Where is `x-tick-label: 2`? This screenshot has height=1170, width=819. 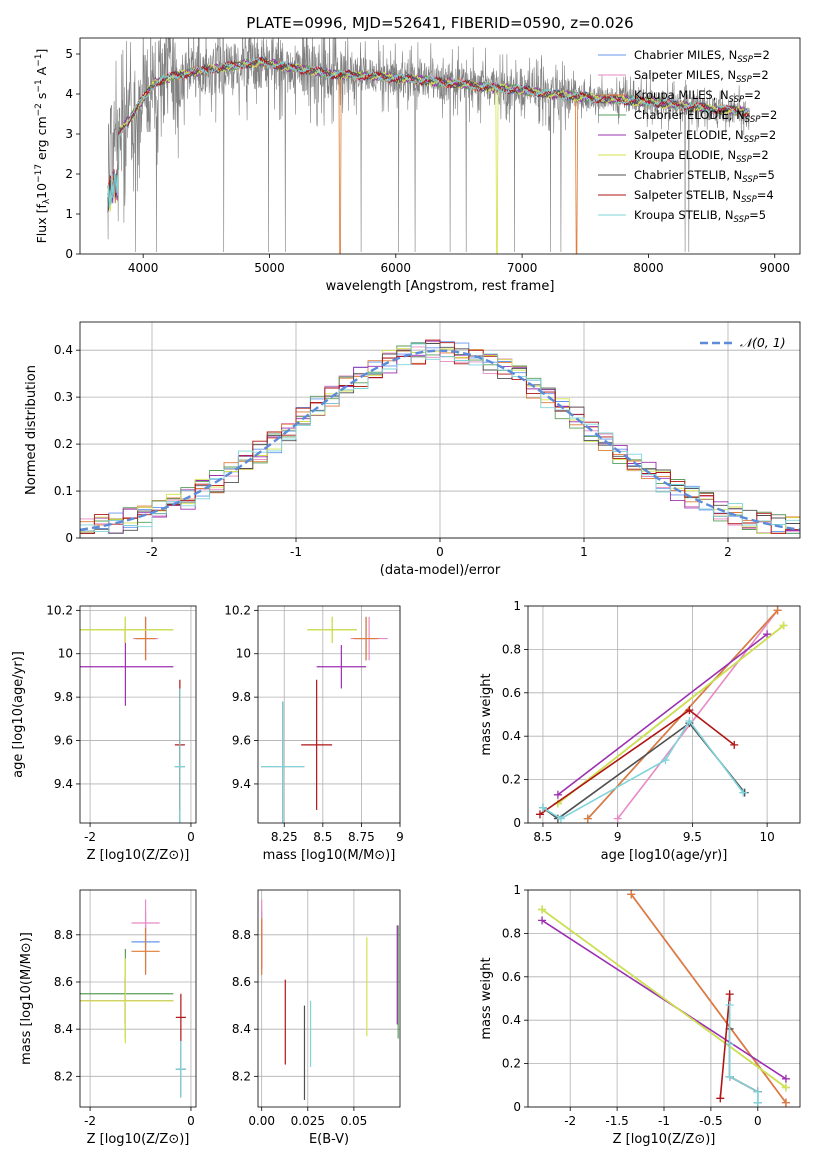 x-tick-label: 2 is located at coordinates (728, 552).